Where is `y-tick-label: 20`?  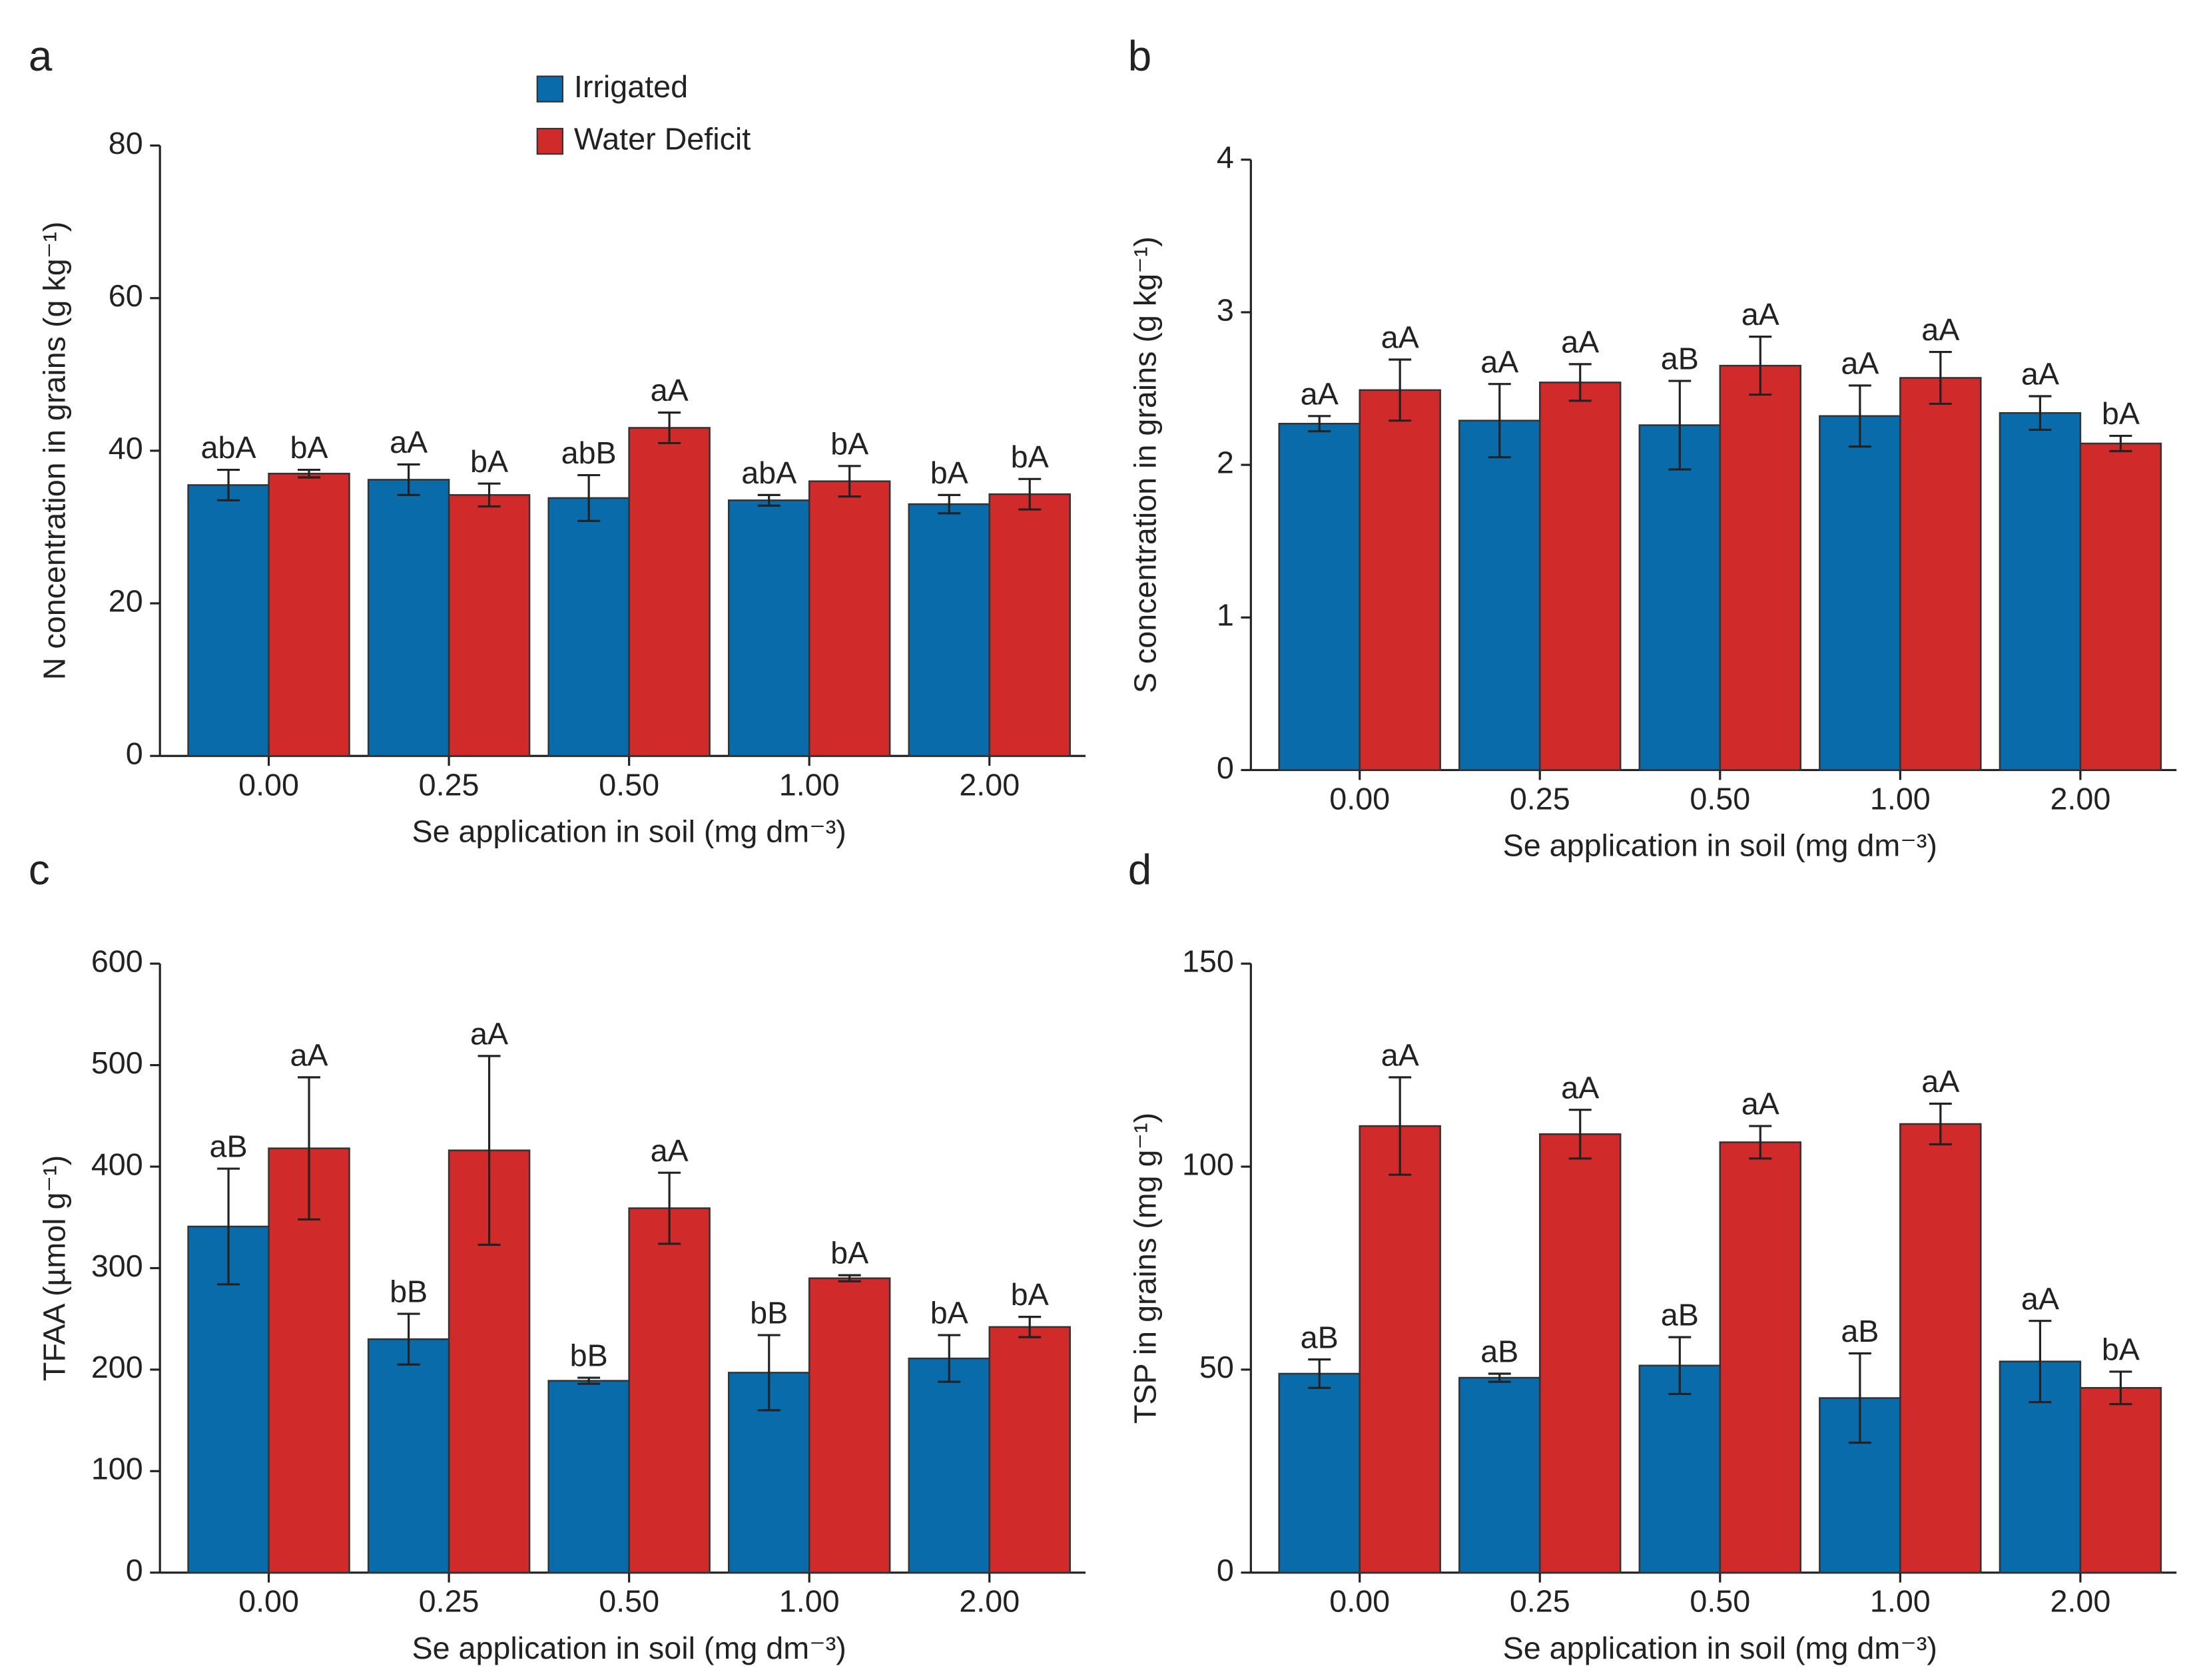 y-tick-label: 20 is located at coordinates (126, 600).